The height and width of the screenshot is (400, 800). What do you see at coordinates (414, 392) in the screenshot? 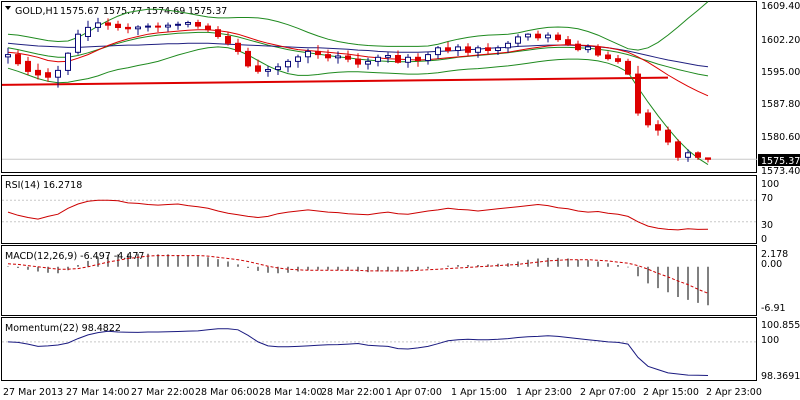
I see `time-tick: 1 Apr 07:00` at bounding box center [414, 392].